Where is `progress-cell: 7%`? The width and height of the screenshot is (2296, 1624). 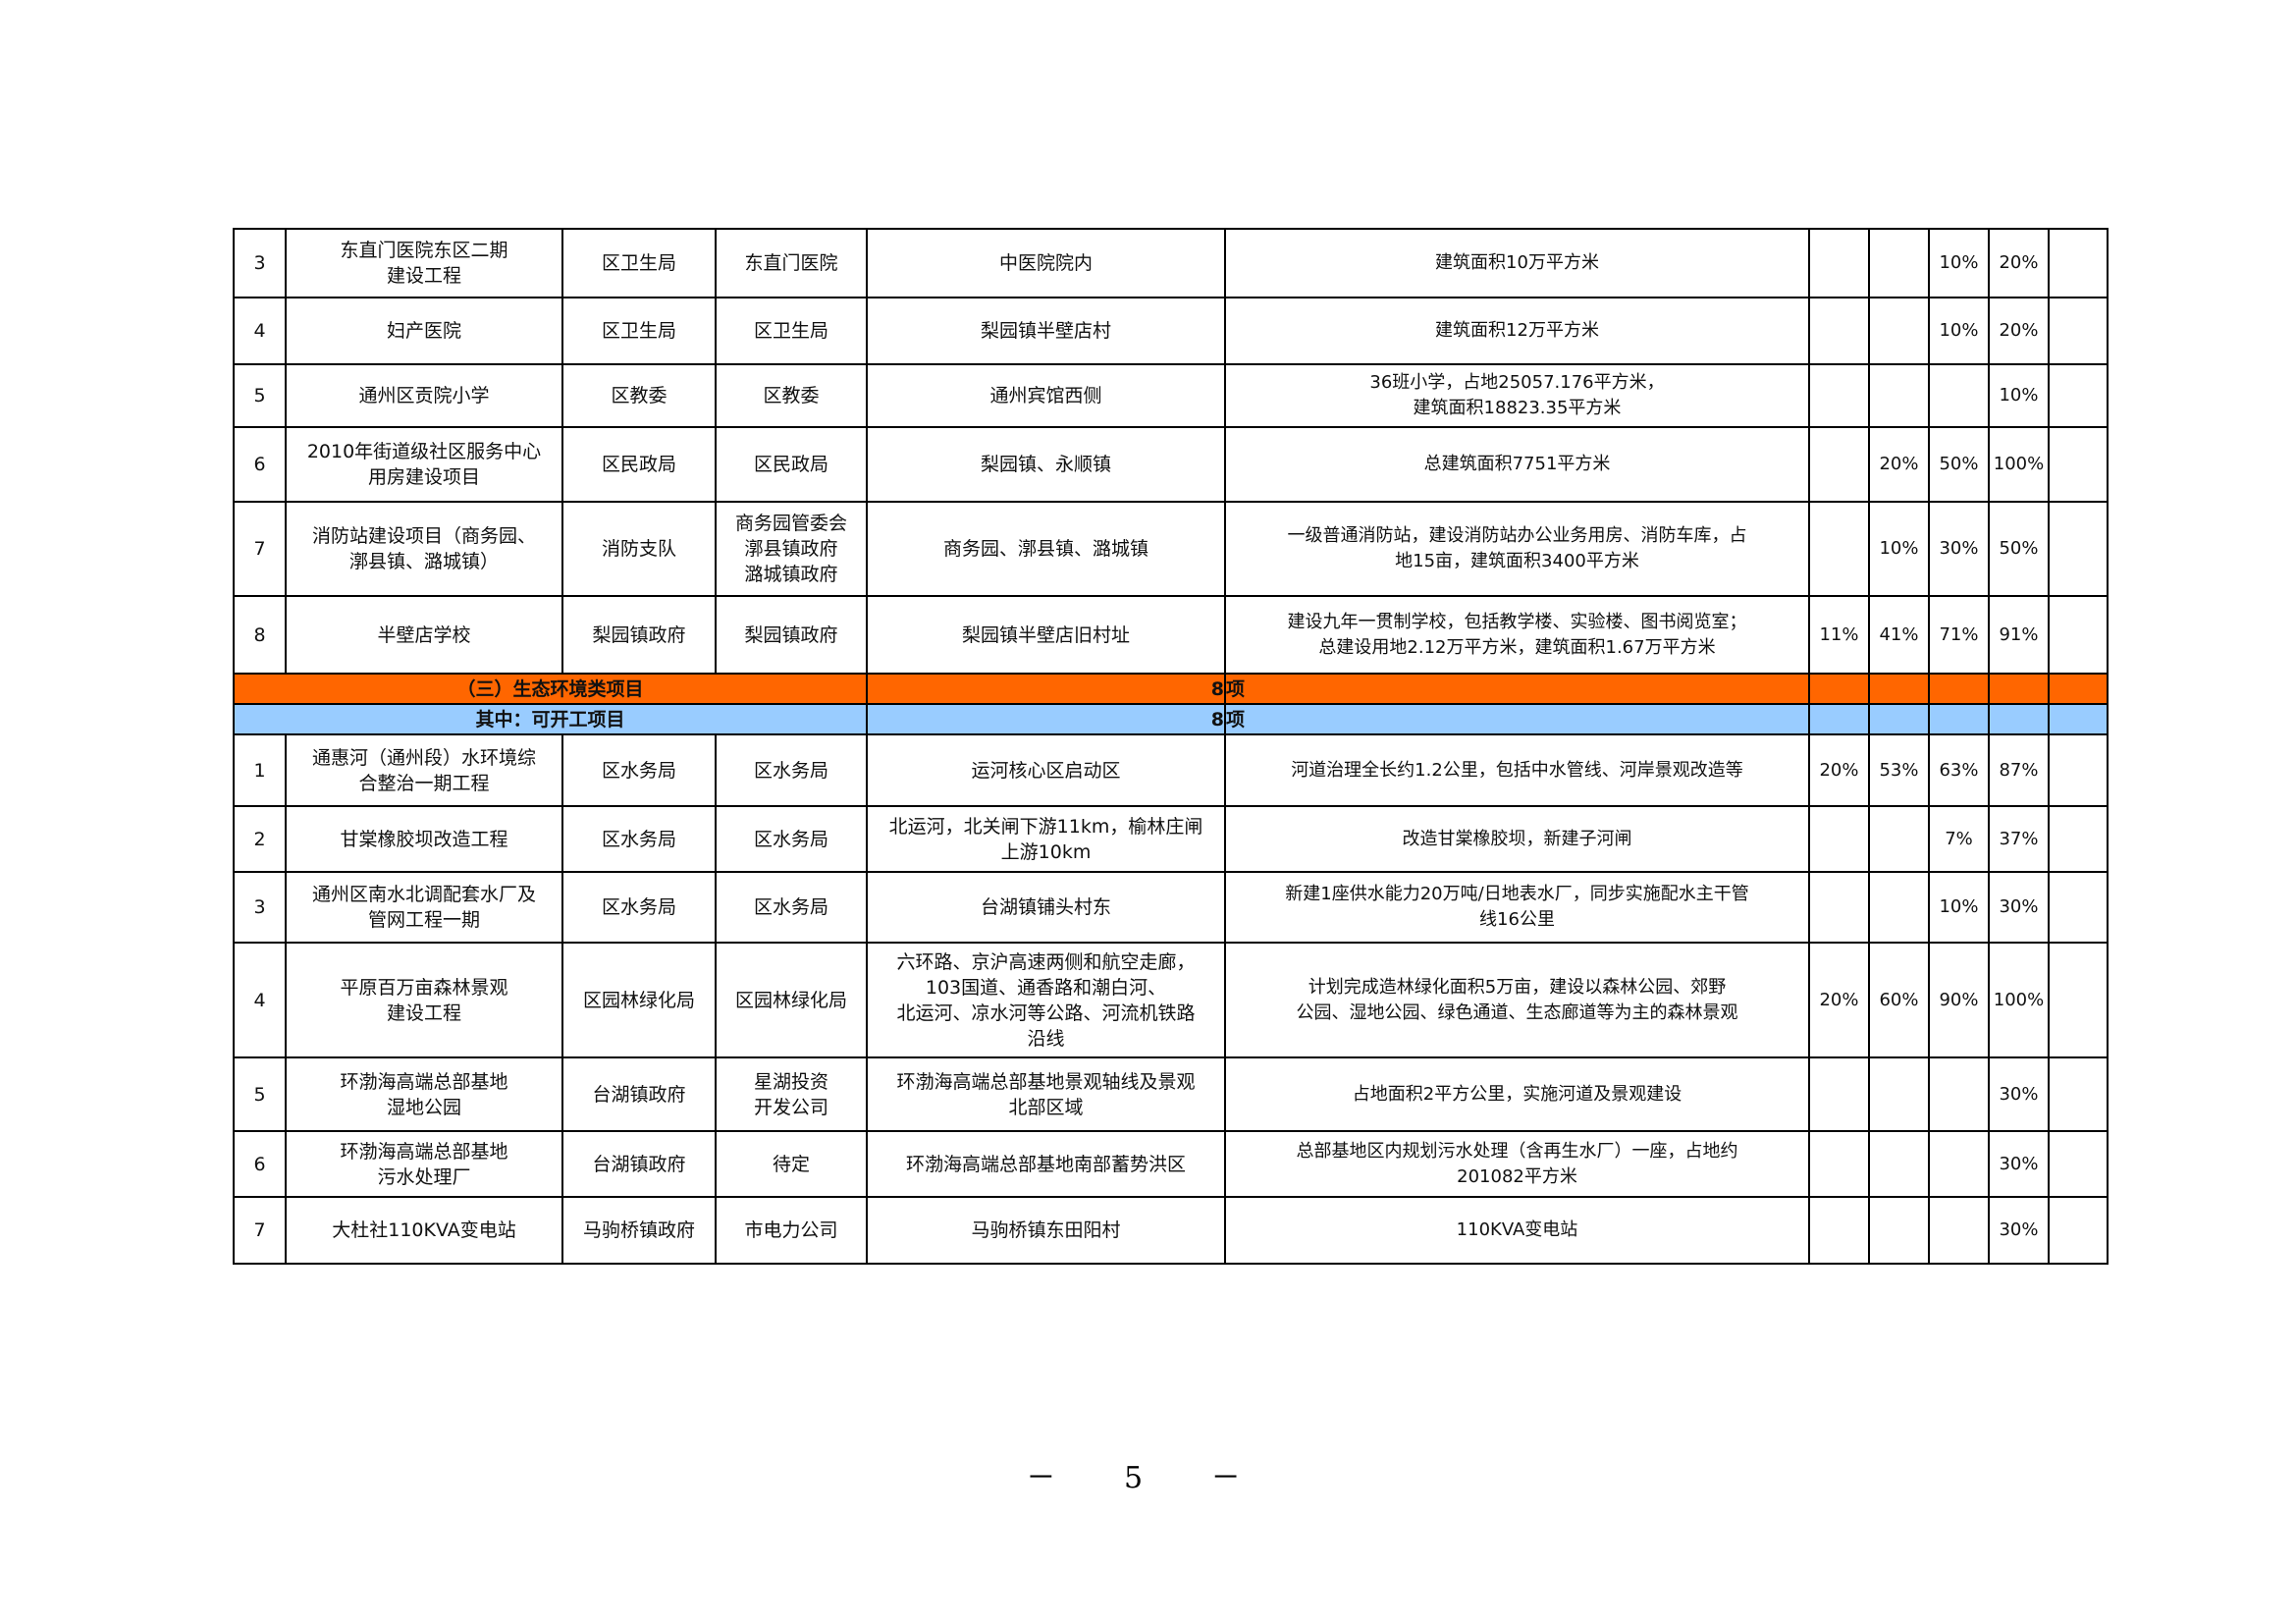 progress-cell: 7% is located at coordinates (1959, 839).